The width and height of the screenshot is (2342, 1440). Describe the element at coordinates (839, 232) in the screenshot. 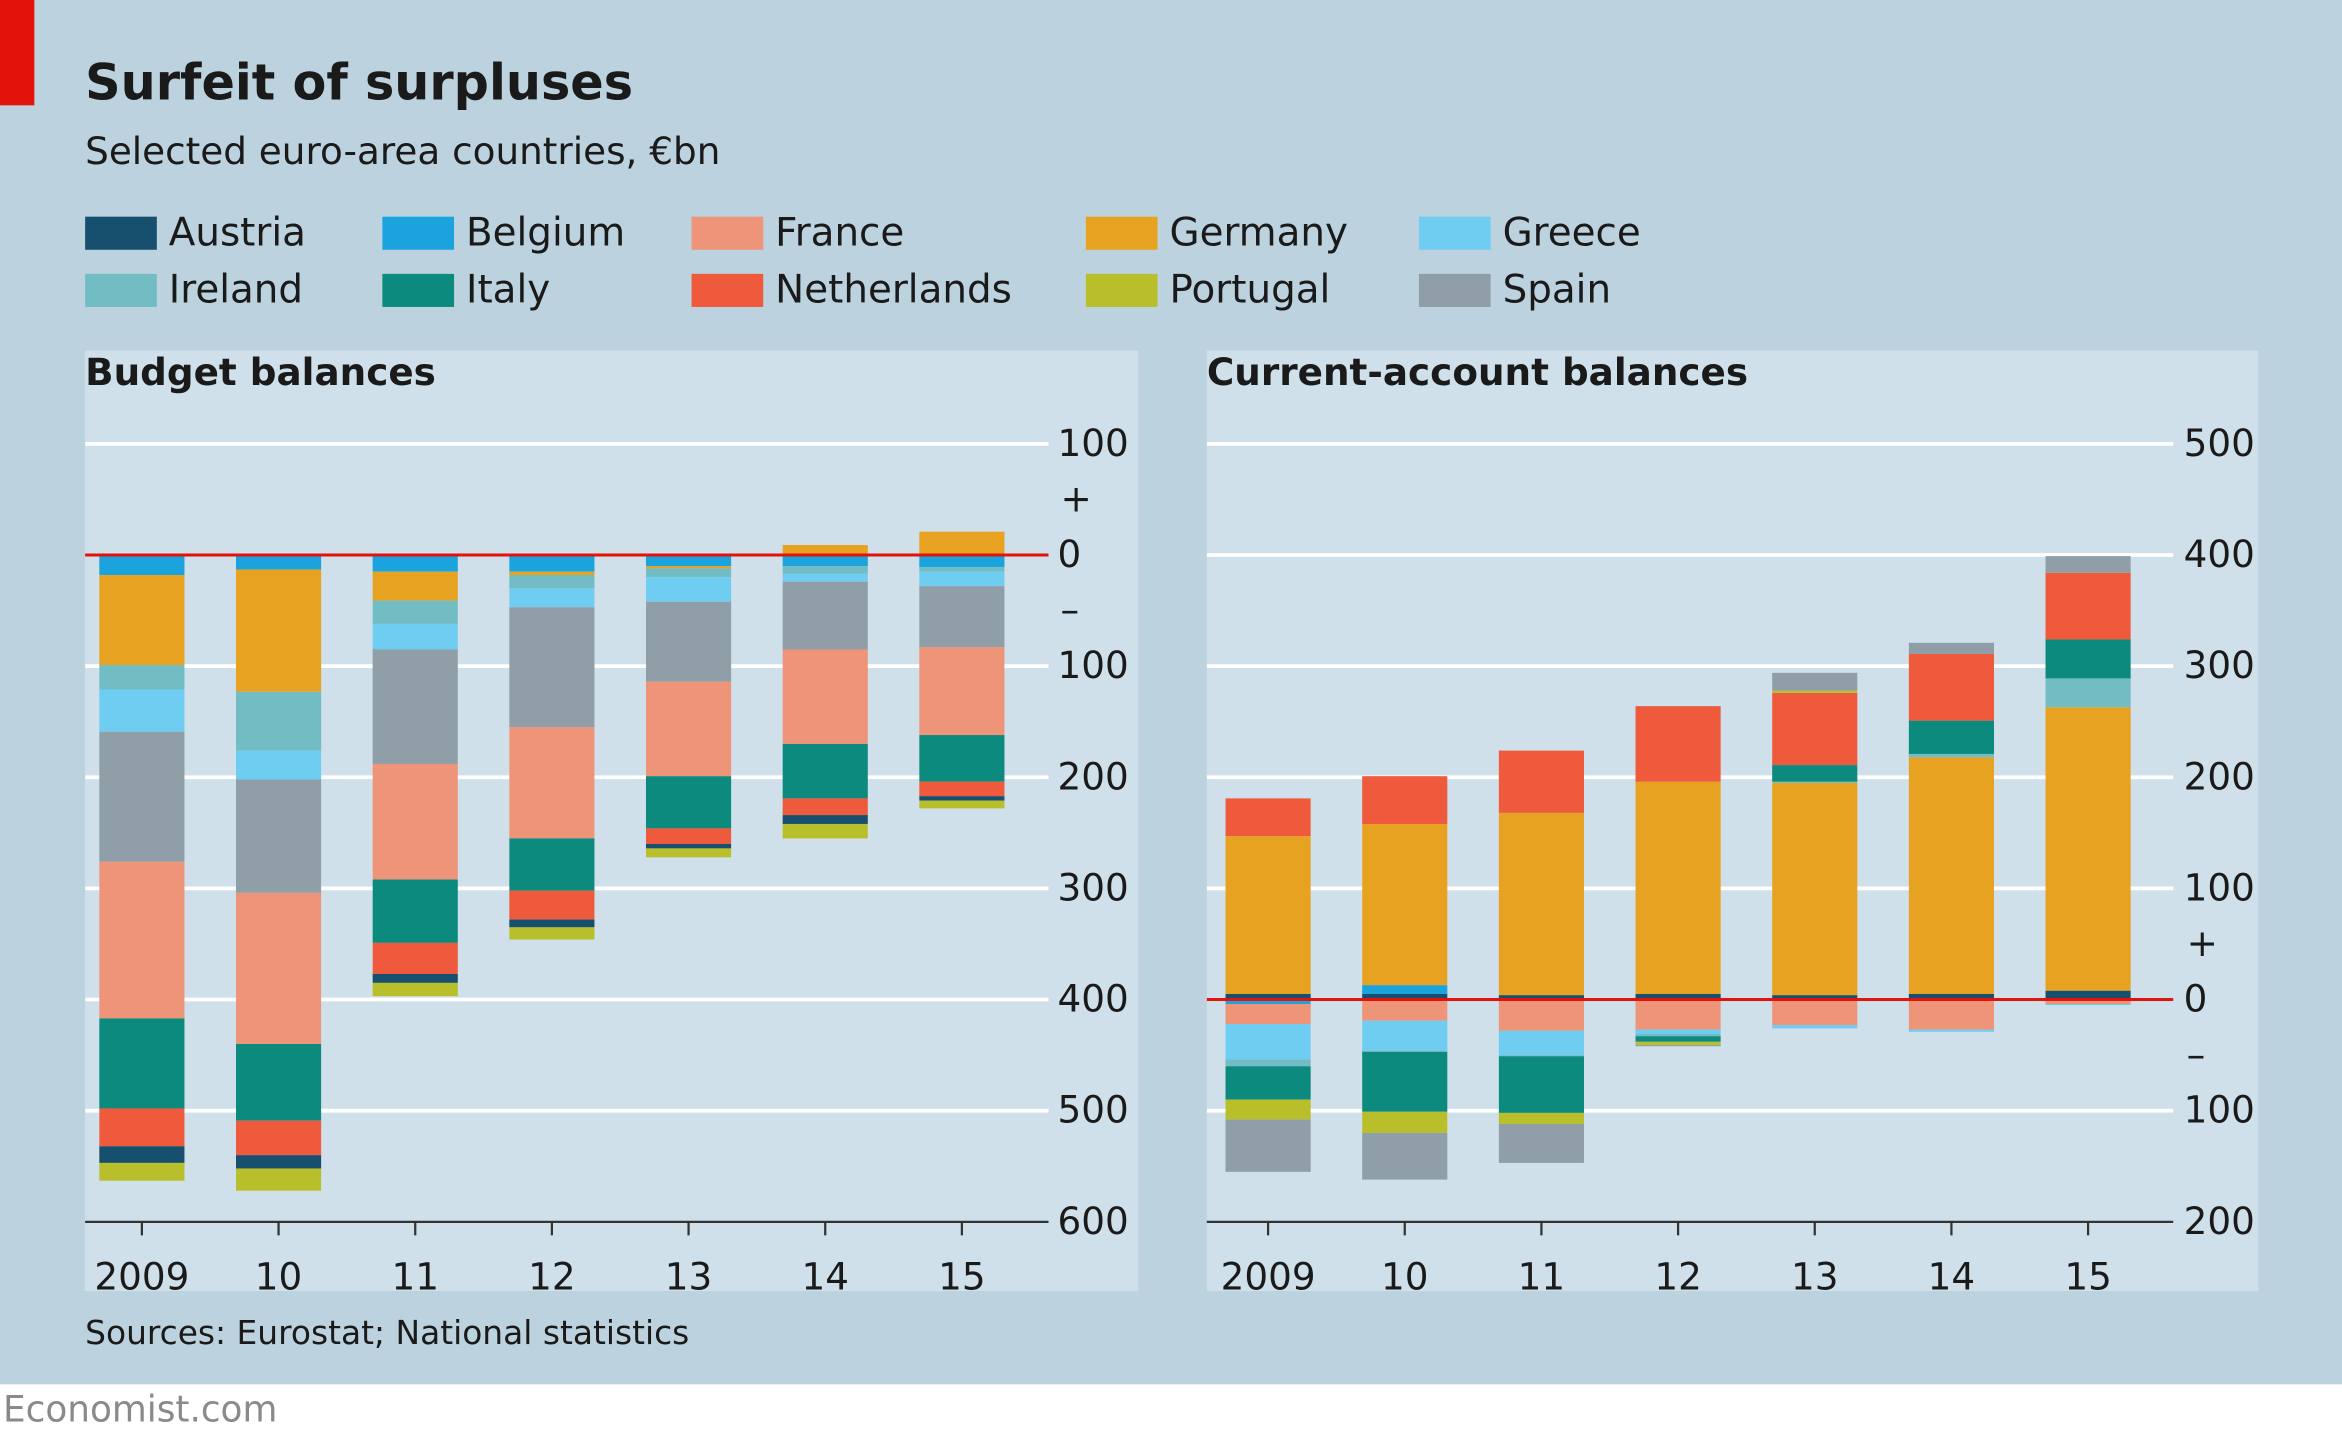

I see `legend-label: France` at that location.